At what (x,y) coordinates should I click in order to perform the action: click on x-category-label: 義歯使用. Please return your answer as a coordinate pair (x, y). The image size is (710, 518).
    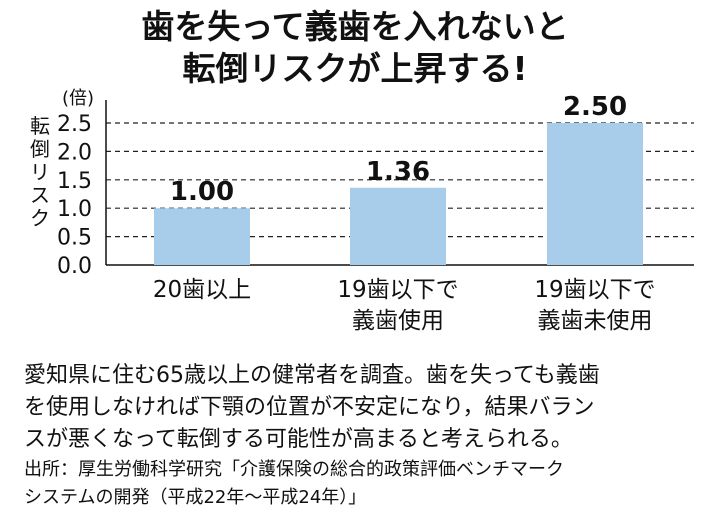
    Looking at the image, I should click on (398, 321).